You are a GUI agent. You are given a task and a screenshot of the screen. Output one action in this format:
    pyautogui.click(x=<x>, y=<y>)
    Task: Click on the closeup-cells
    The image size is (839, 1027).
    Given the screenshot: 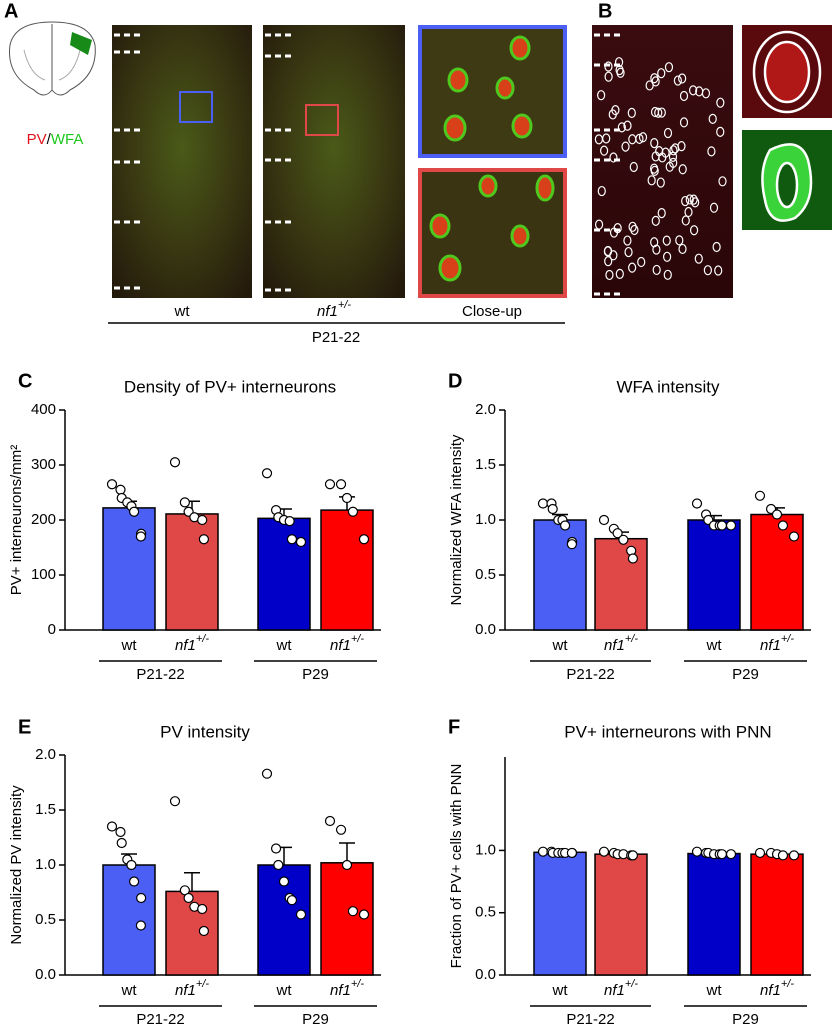 What is the action you would take?
    pyautogui.click(x=492, y=158)
    